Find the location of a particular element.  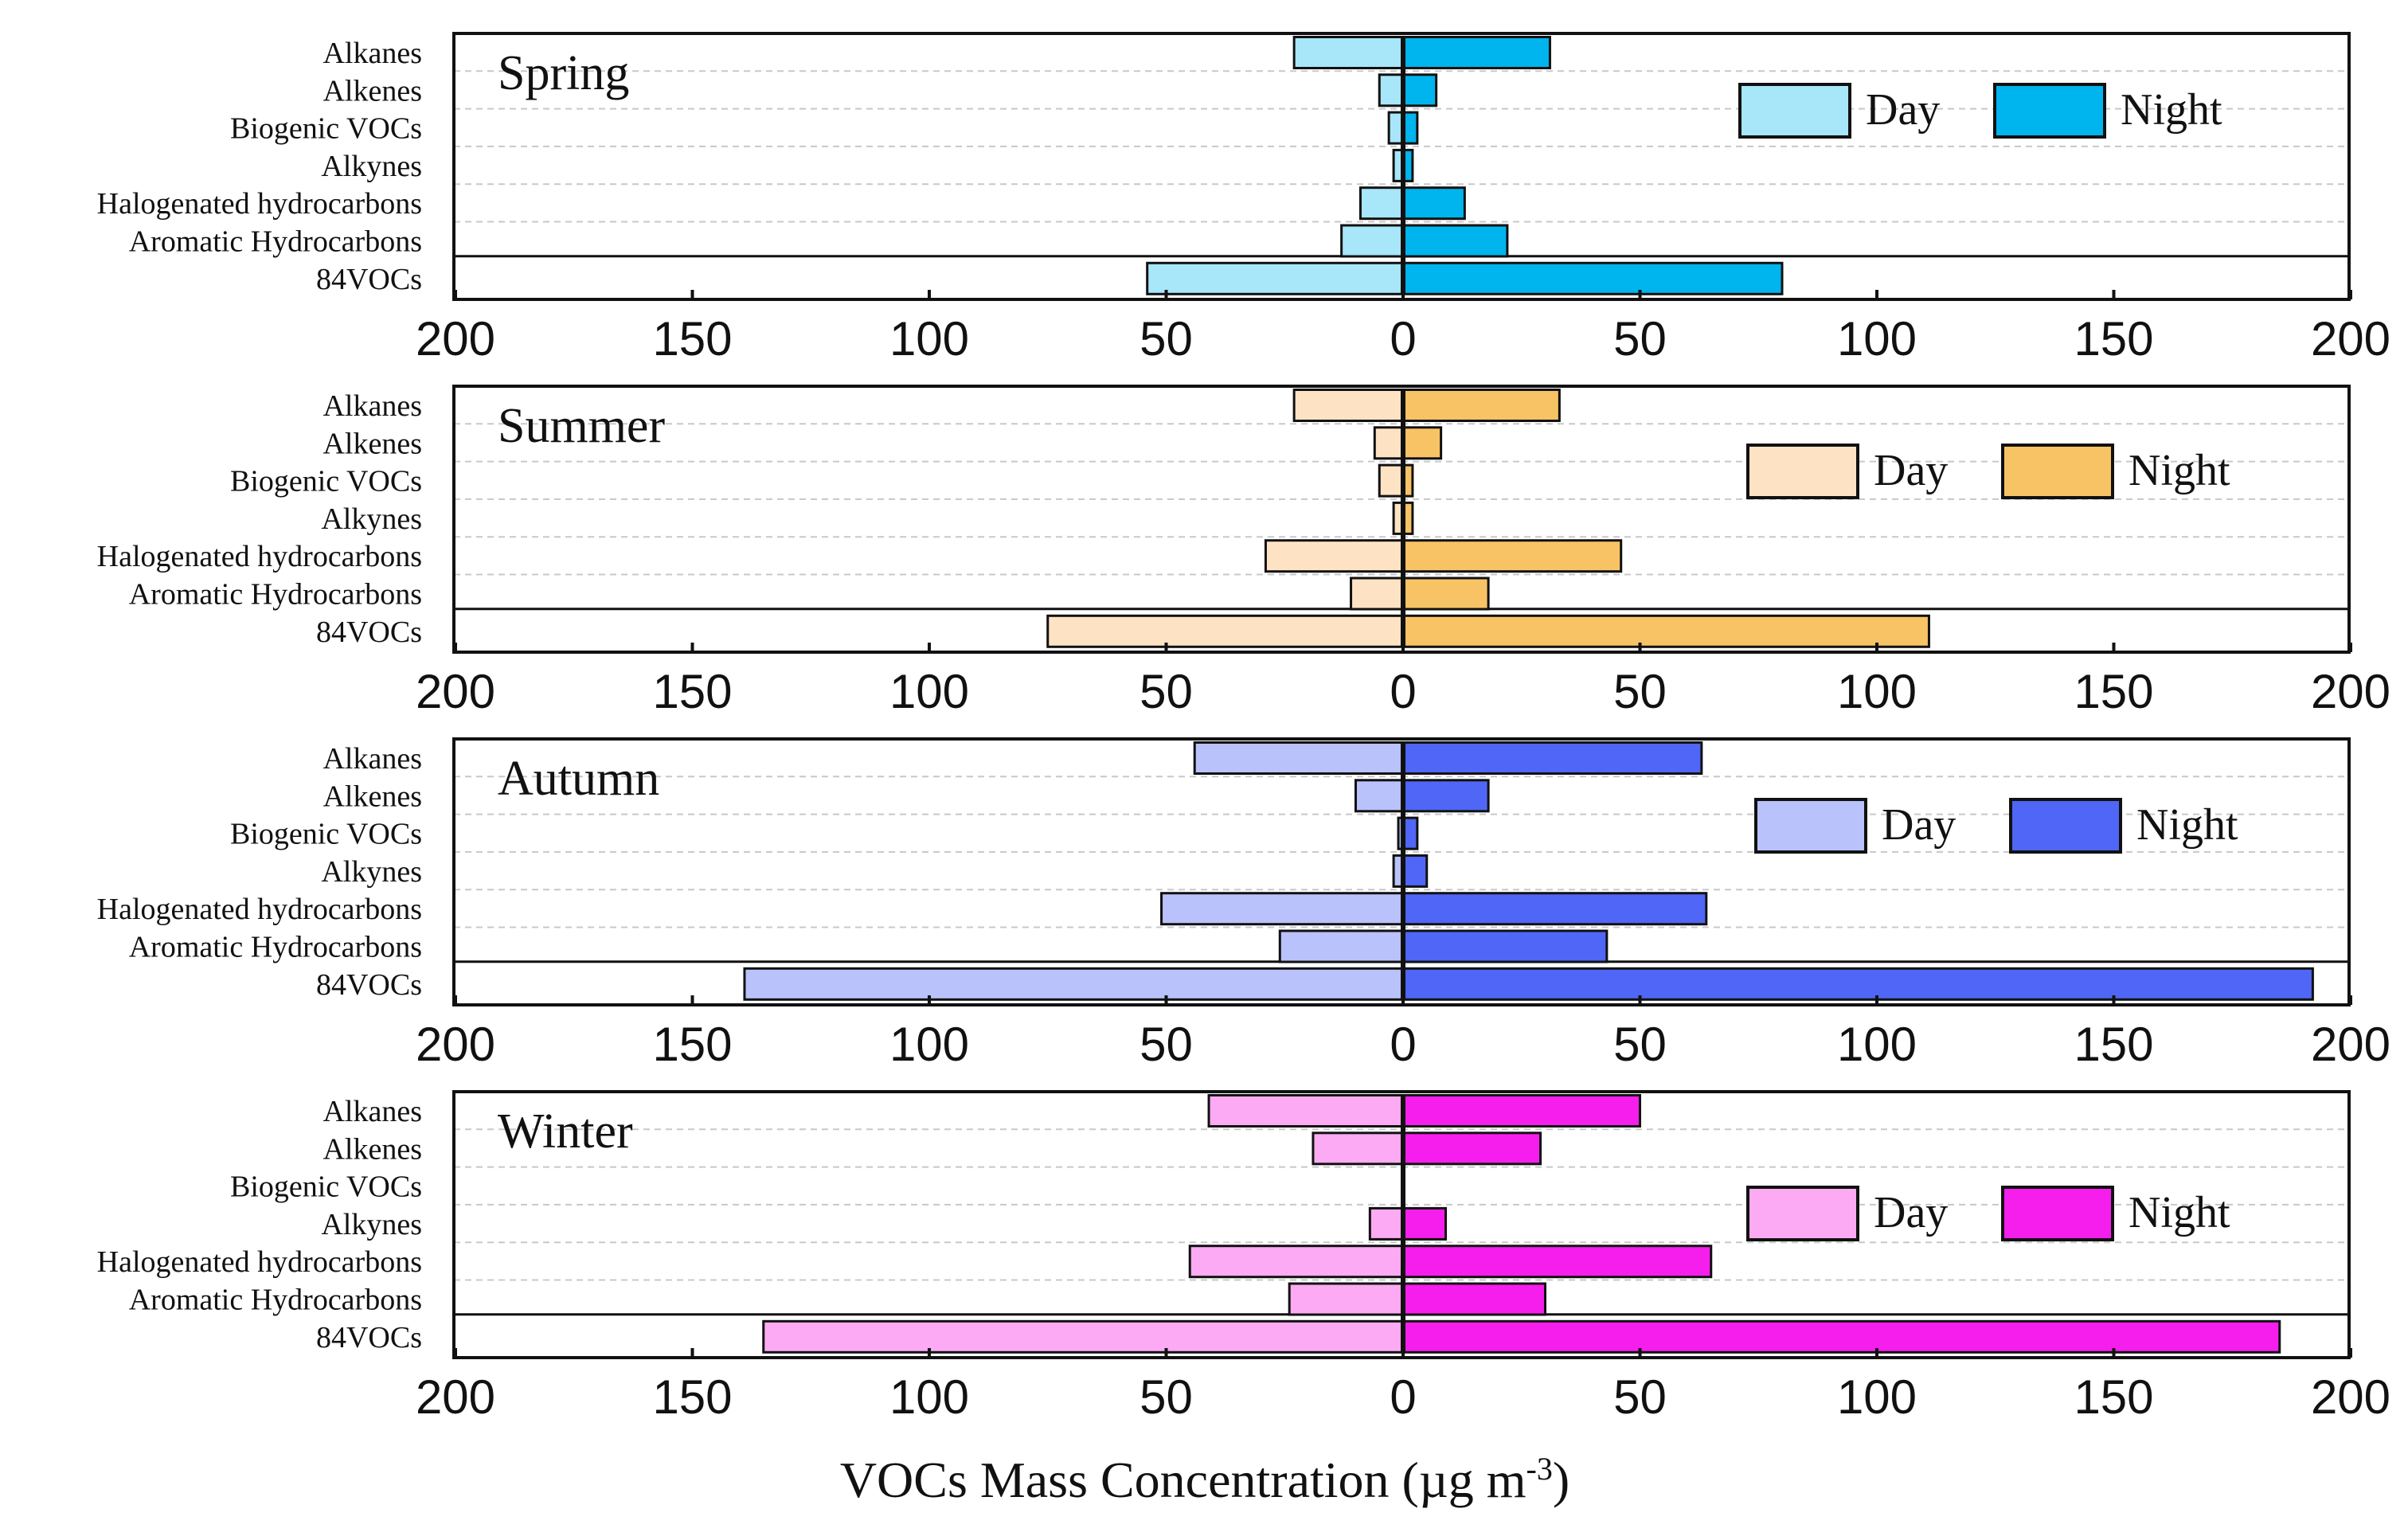

x-axis-title-main: VOCs Mass Concentration (µg m is located at coordinates (1183, 1480).